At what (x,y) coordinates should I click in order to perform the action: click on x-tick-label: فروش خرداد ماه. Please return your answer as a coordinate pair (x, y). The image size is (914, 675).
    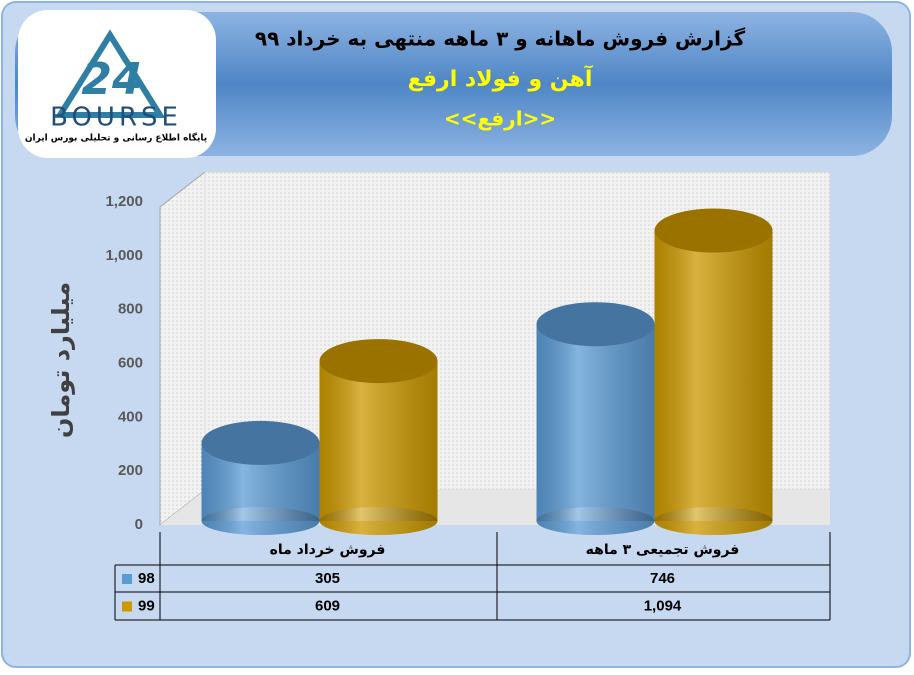
    Looking at the image, I should click on (328, 550).